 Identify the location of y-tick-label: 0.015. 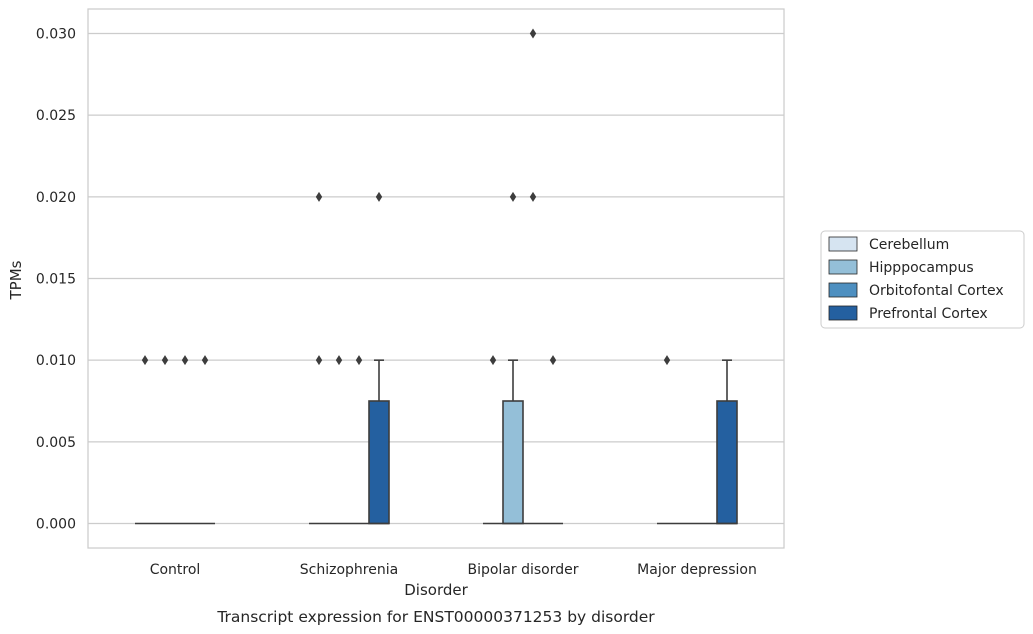
(56, 280).